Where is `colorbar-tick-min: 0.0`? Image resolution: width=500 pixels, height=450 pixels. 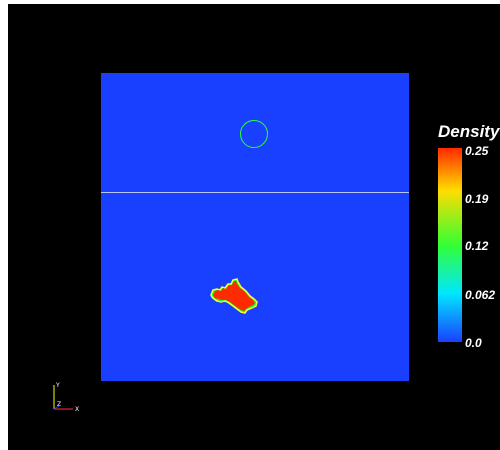
colorbar-tick-min: 0.0 is located at coordinates (473, 343).